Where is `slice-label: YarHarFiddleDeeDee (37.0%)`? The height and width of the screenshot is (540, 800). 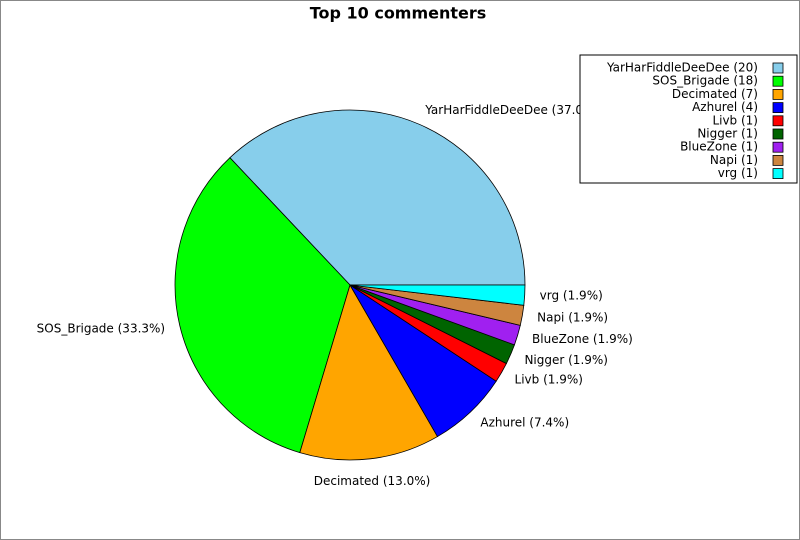
slice-label: YarHarFiddleDeeDee (37.0%) is located at coordinates (511, 110).